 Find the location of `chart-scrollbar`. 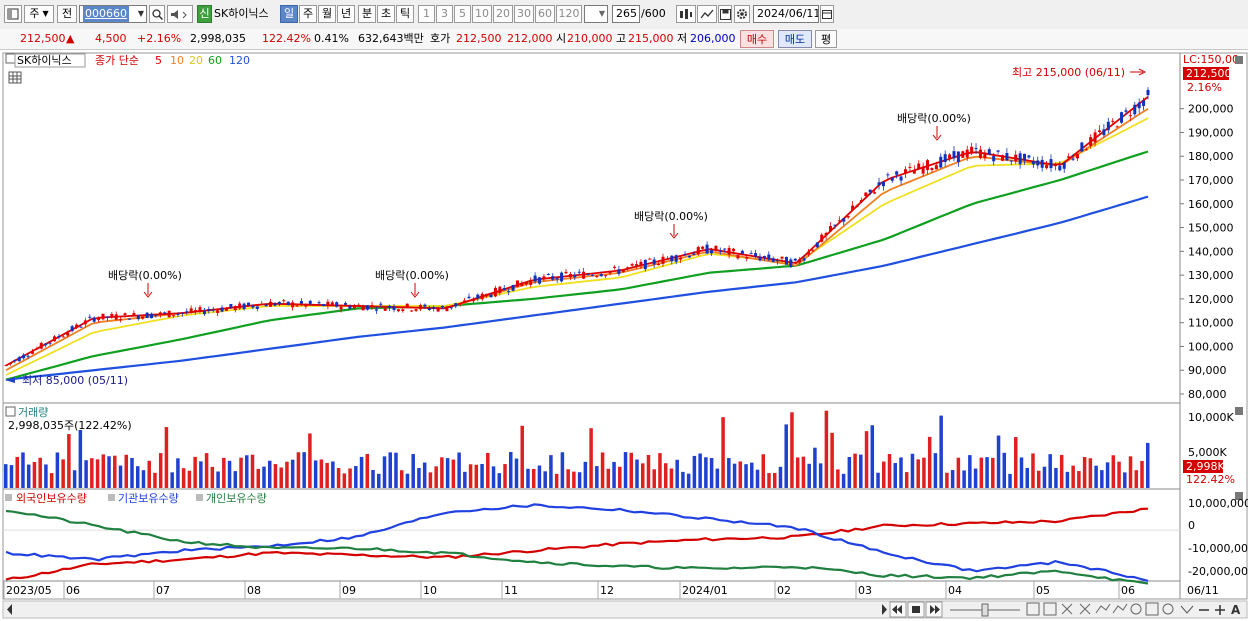

chart-scrollbar is located at coordinates (625, 609).